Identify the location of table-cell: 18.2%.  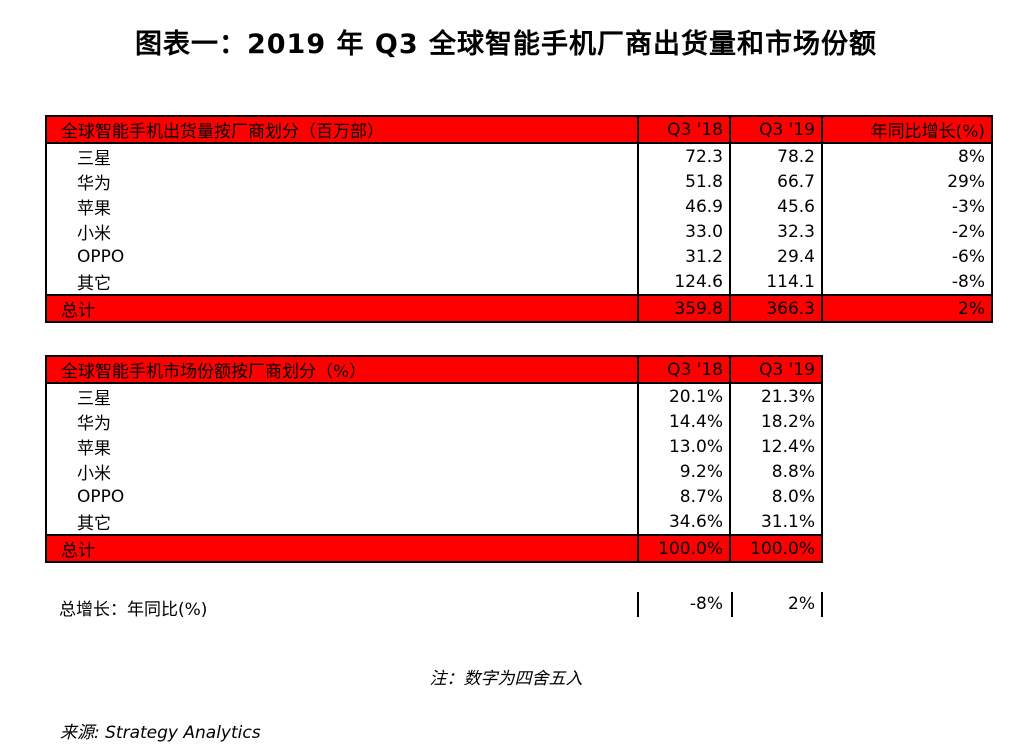
(775, 421).